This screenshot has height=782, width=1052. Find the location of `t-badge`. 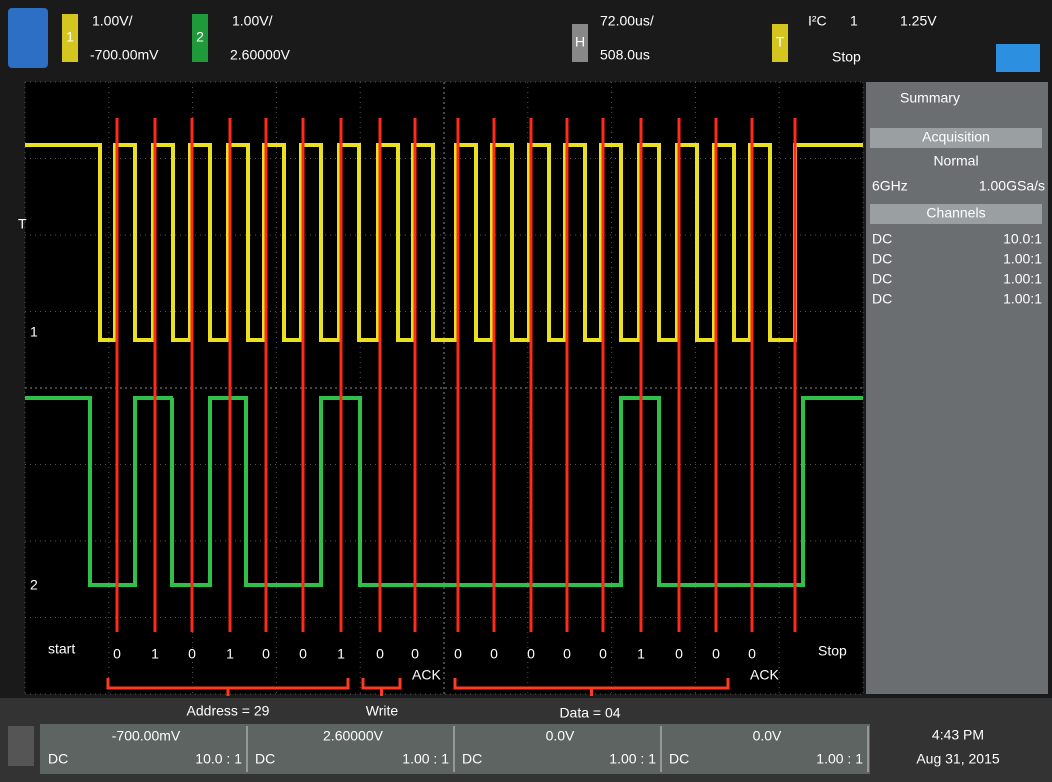

t-badge is located at coordinates (780, 43).